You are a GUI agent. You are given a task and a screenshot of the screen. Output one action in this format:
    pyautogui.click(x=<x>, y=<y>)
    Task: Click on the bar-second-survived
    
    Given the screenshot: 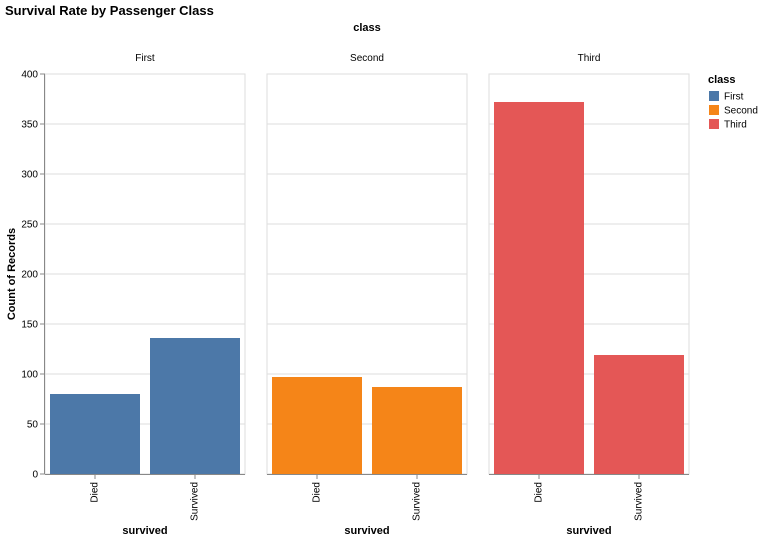 What is the action you would take?
    pyautogui.click(x=417, y=430)
    